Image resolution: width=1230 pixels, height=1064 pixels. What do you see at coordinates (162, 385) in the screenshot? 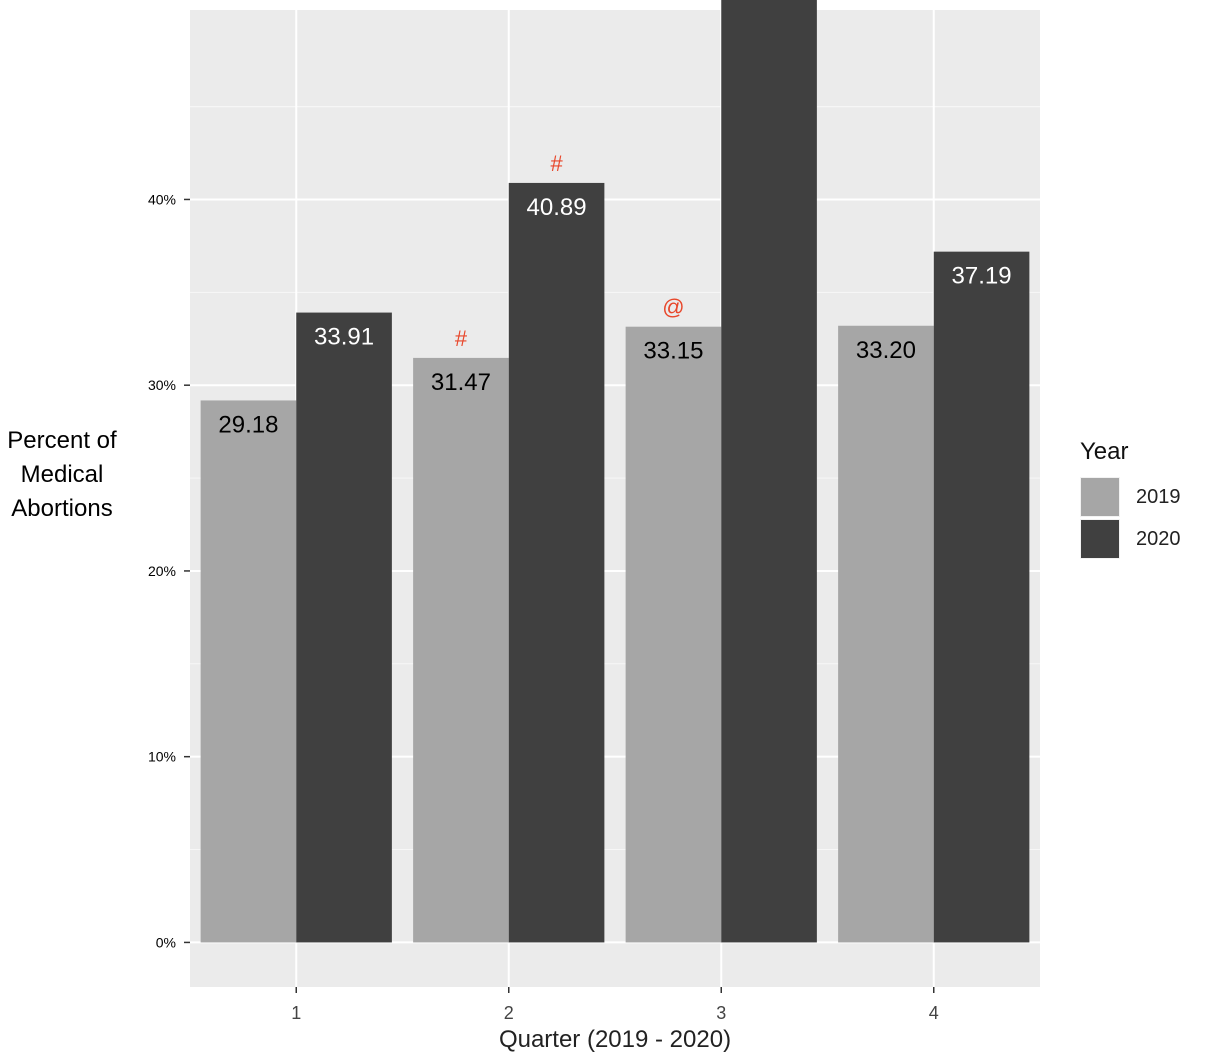
I see `y-tick-label: 30%` at bounding box center [162, 385].